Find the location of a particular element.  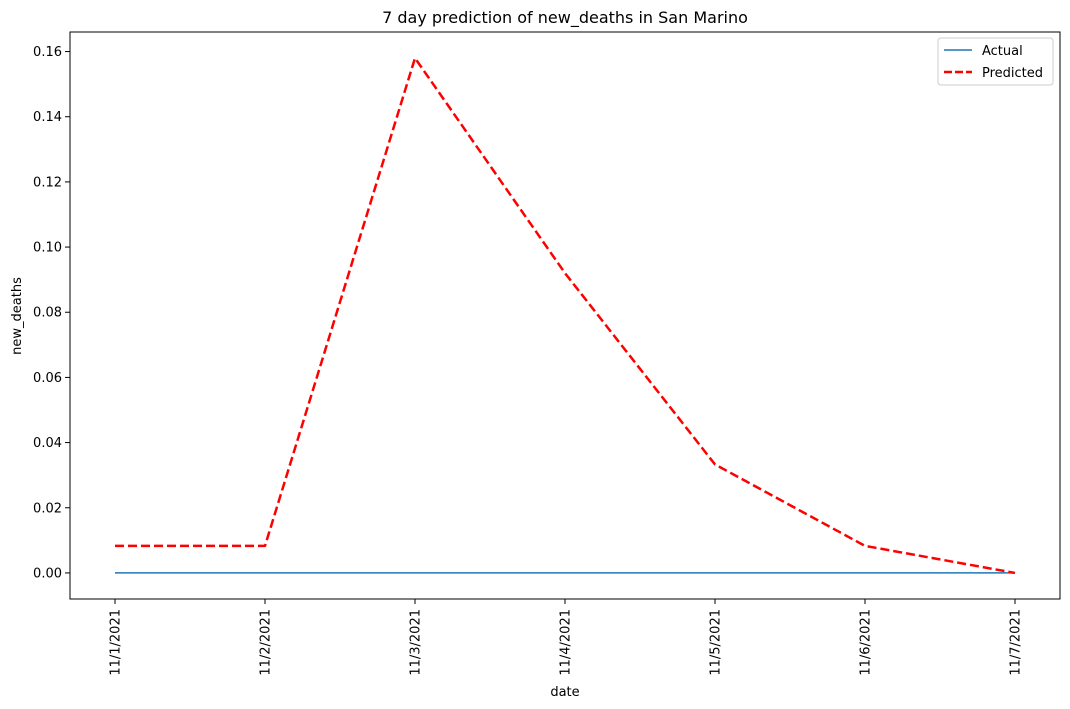

x-tick-label: 11/7/2021 is located at coordinates (1016, 642).